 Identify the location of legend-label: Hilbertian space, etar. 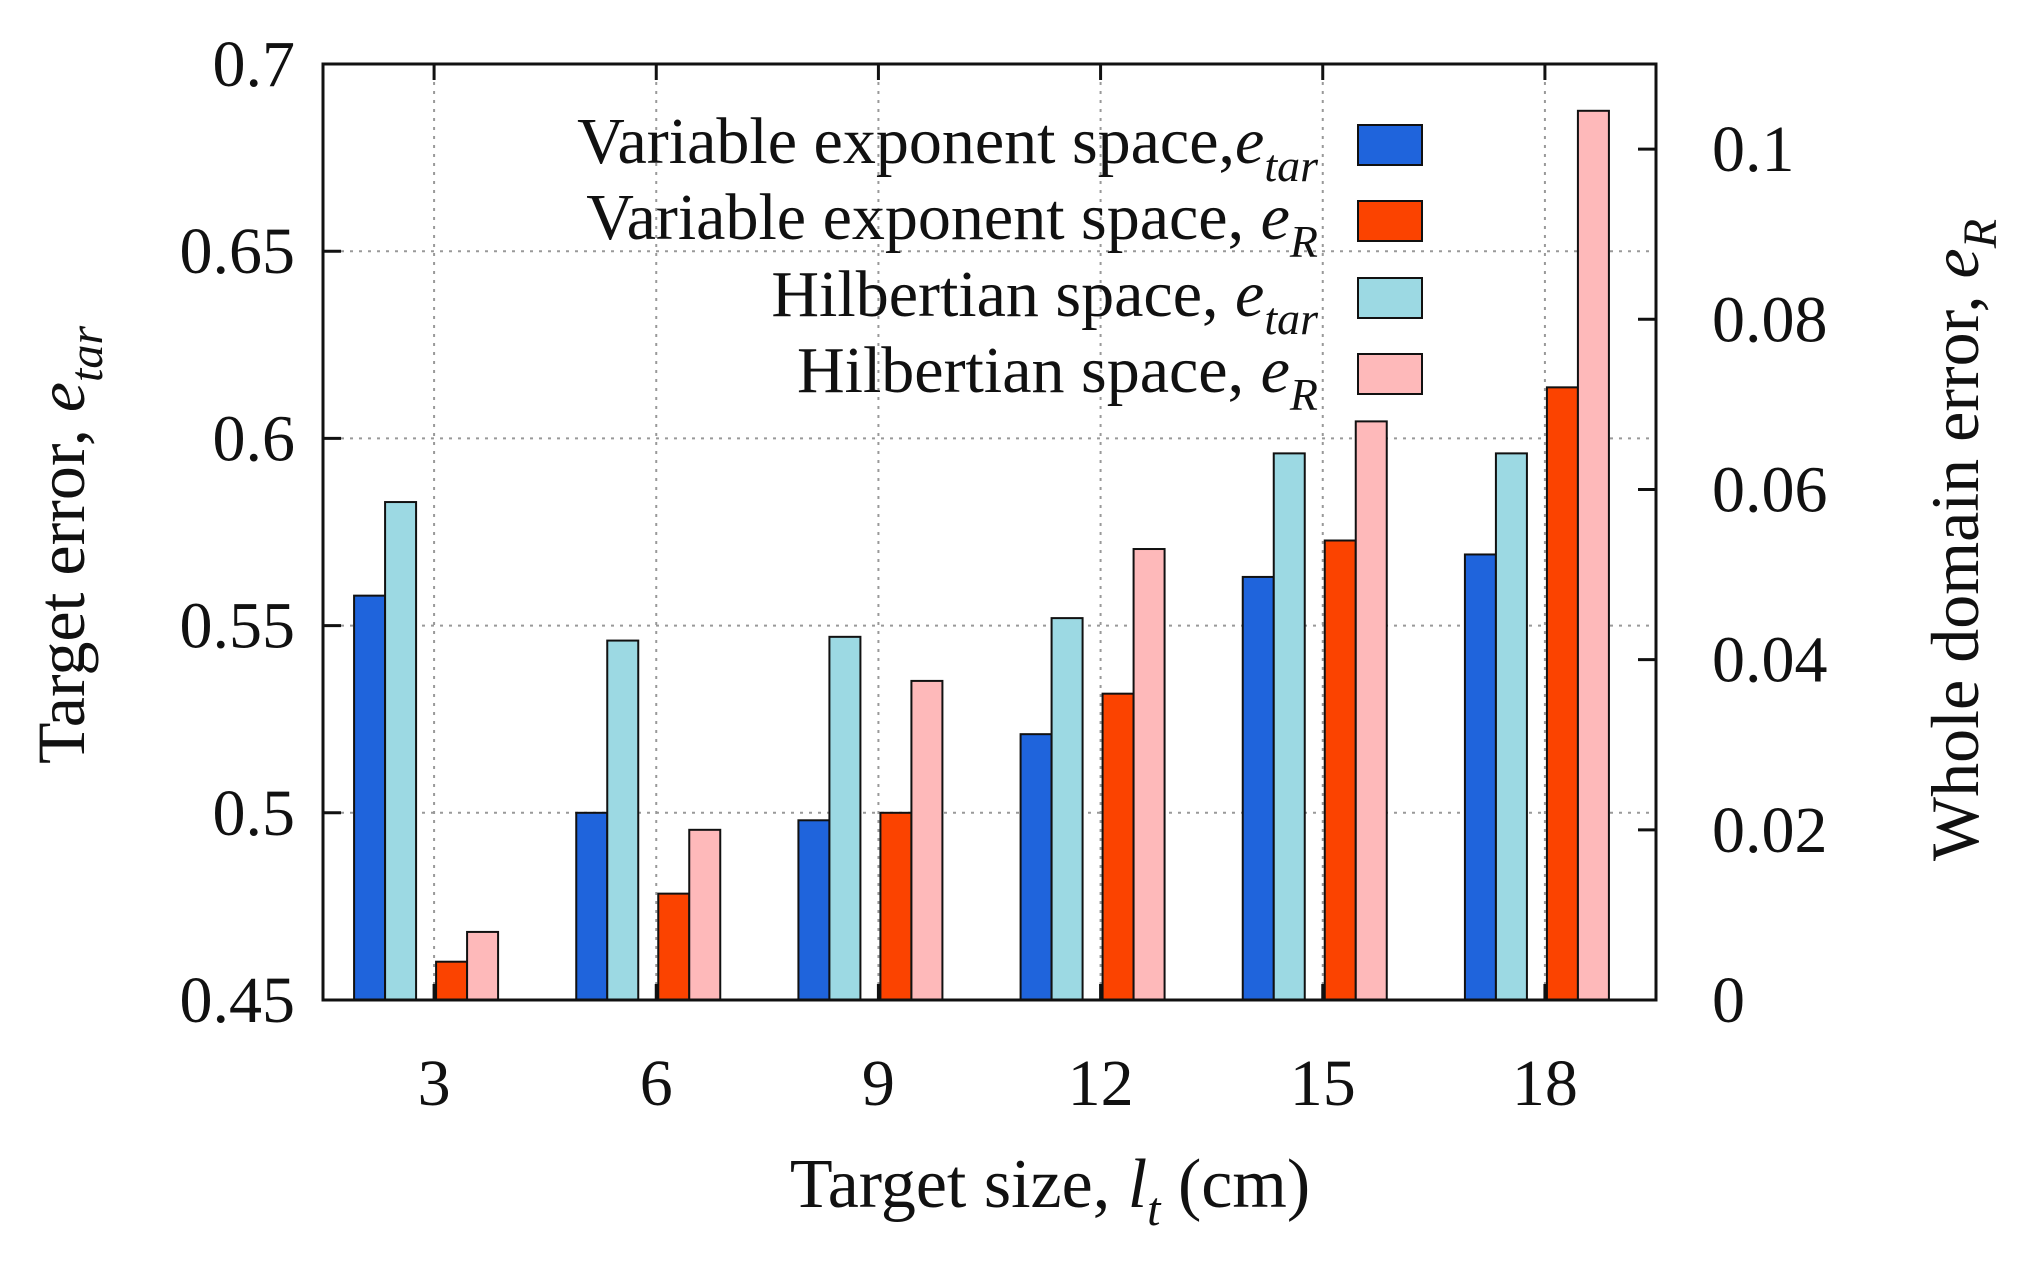
(1045, 301).